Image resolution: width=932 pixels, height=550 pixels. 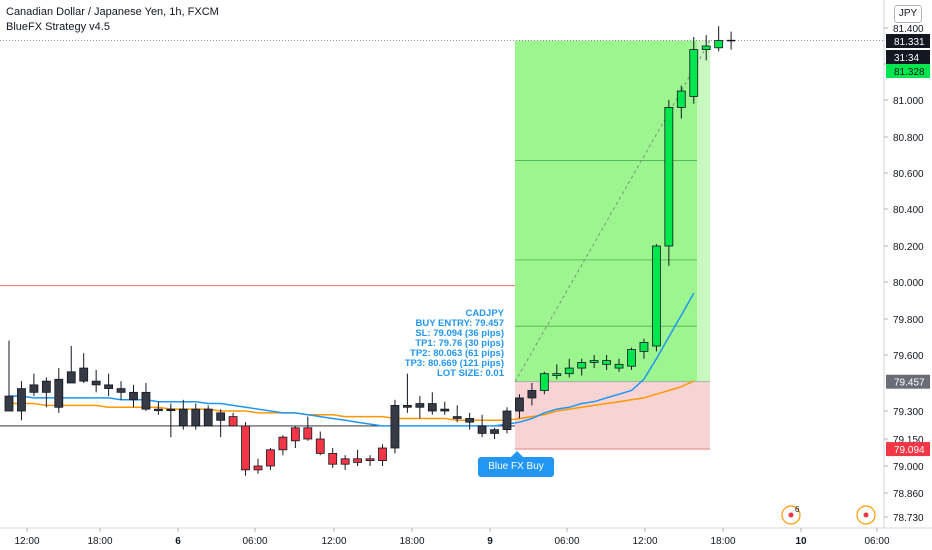 I want to click on event-dot-icon, so click(x=791, y=515).